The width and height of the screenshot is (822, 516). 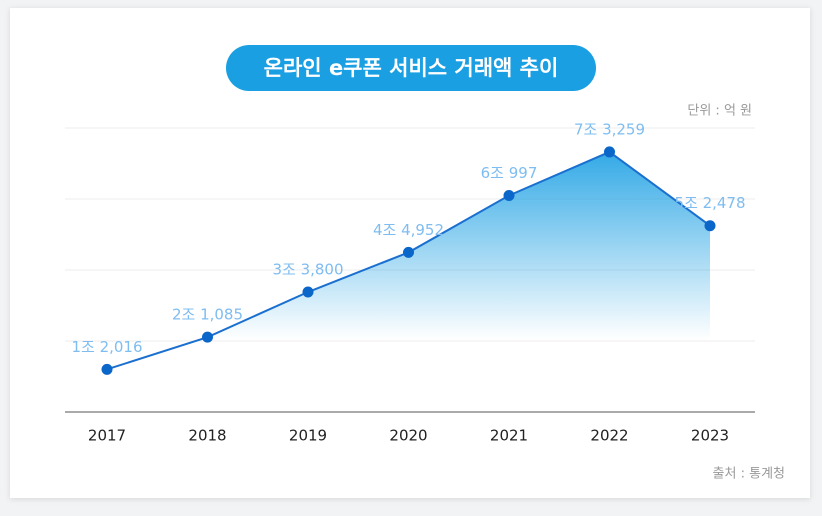 What do you see at coordinates (207, 315) in the screenshot?
I see `data-label: 2조 1,085` at bounding box center [207, 315].